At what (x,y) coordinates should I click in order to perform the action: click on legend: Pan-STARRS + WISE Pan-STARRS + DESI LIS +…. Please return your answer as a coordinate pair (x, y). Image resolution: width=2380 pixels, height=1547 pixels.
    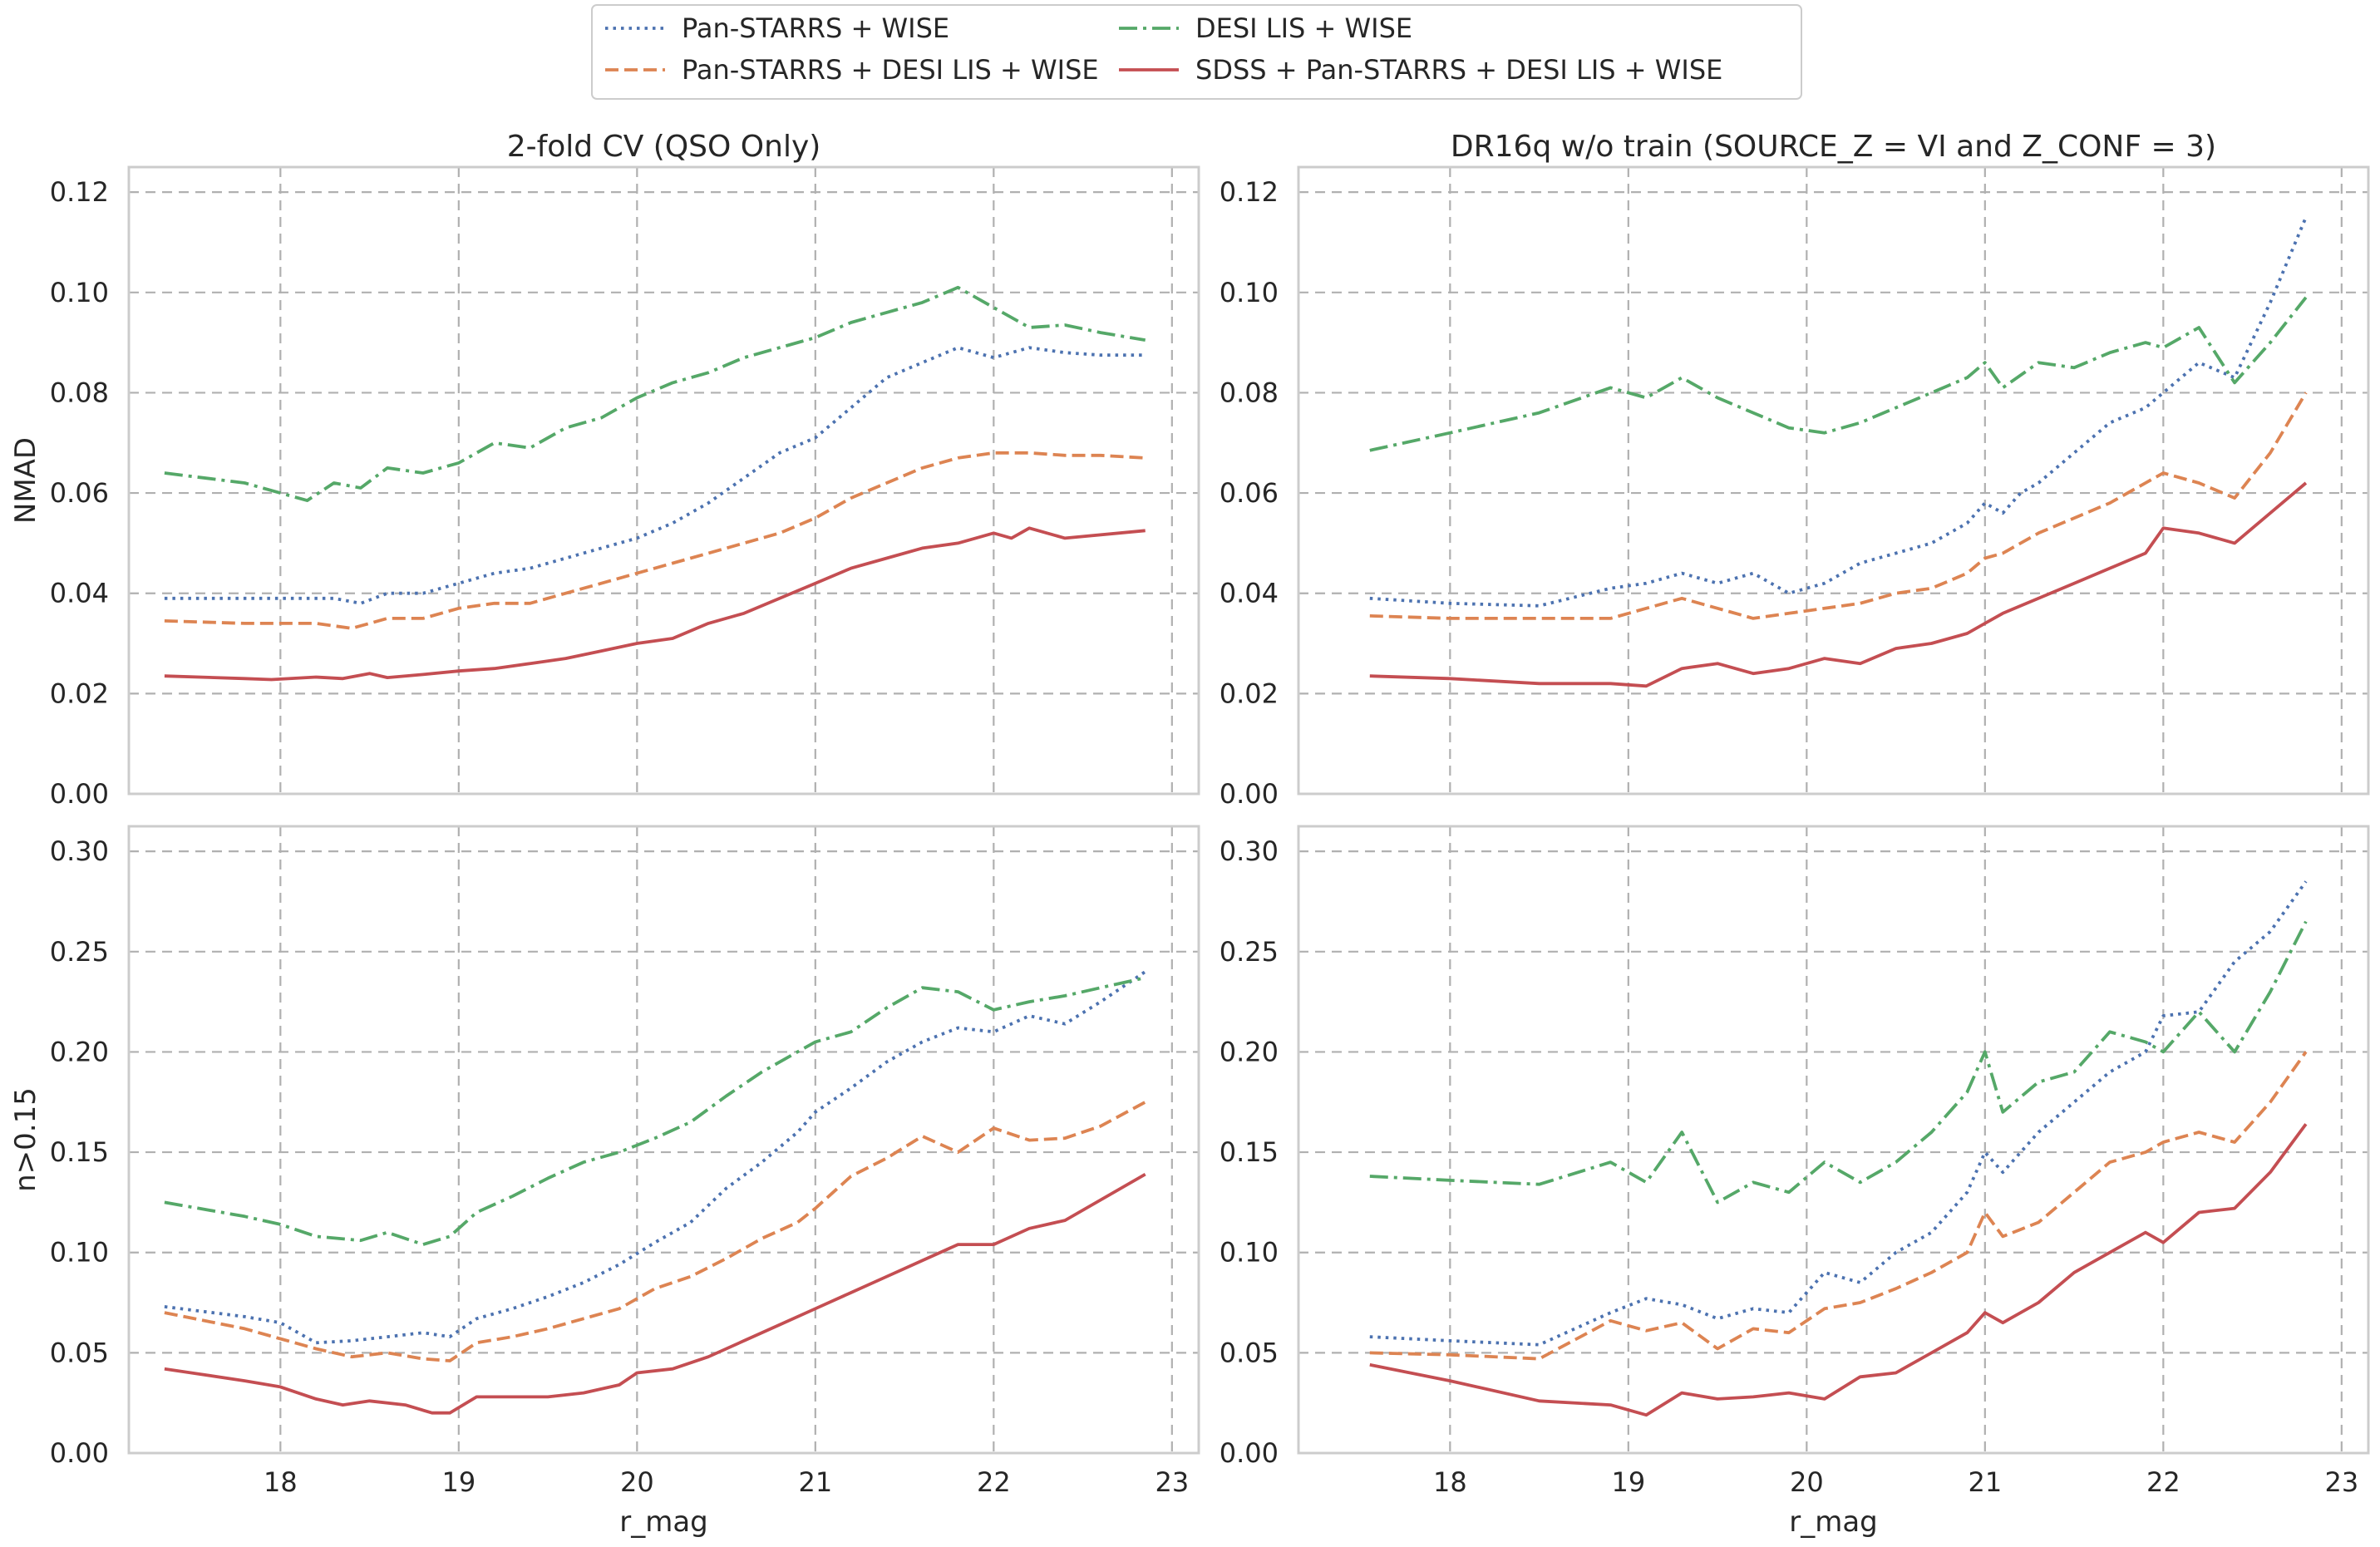
    Looking at the image, I should click on (1196, 52).